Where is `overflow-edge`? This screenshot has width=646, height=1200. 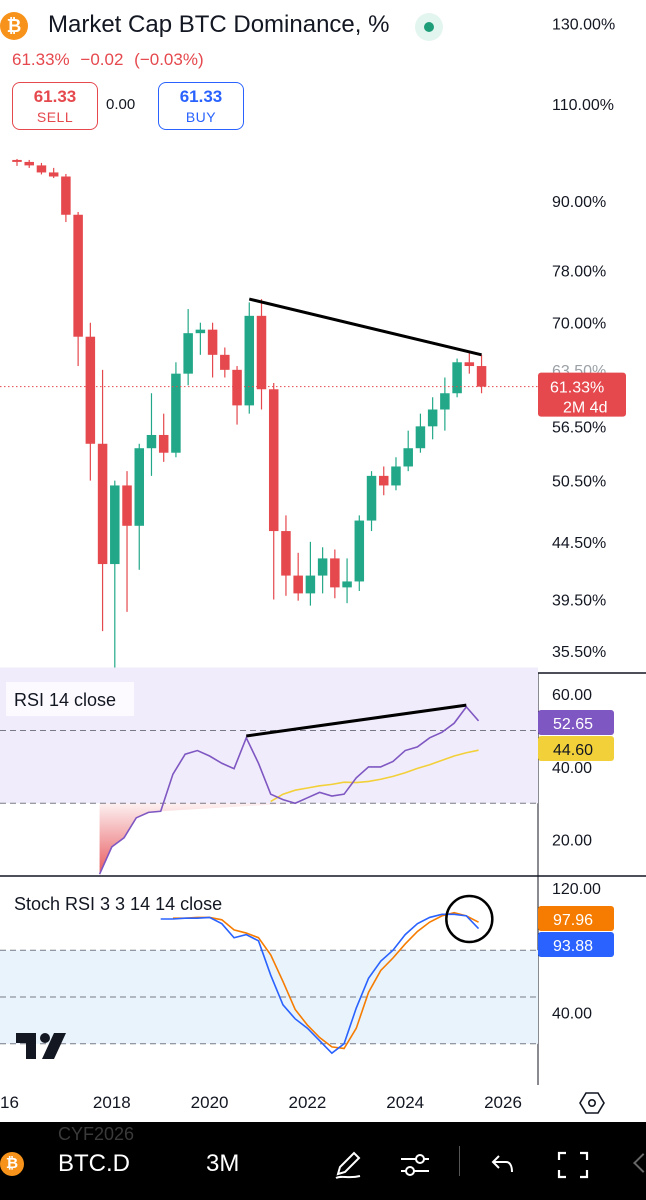
overflow-edge is located at coordinates (639, 1163).